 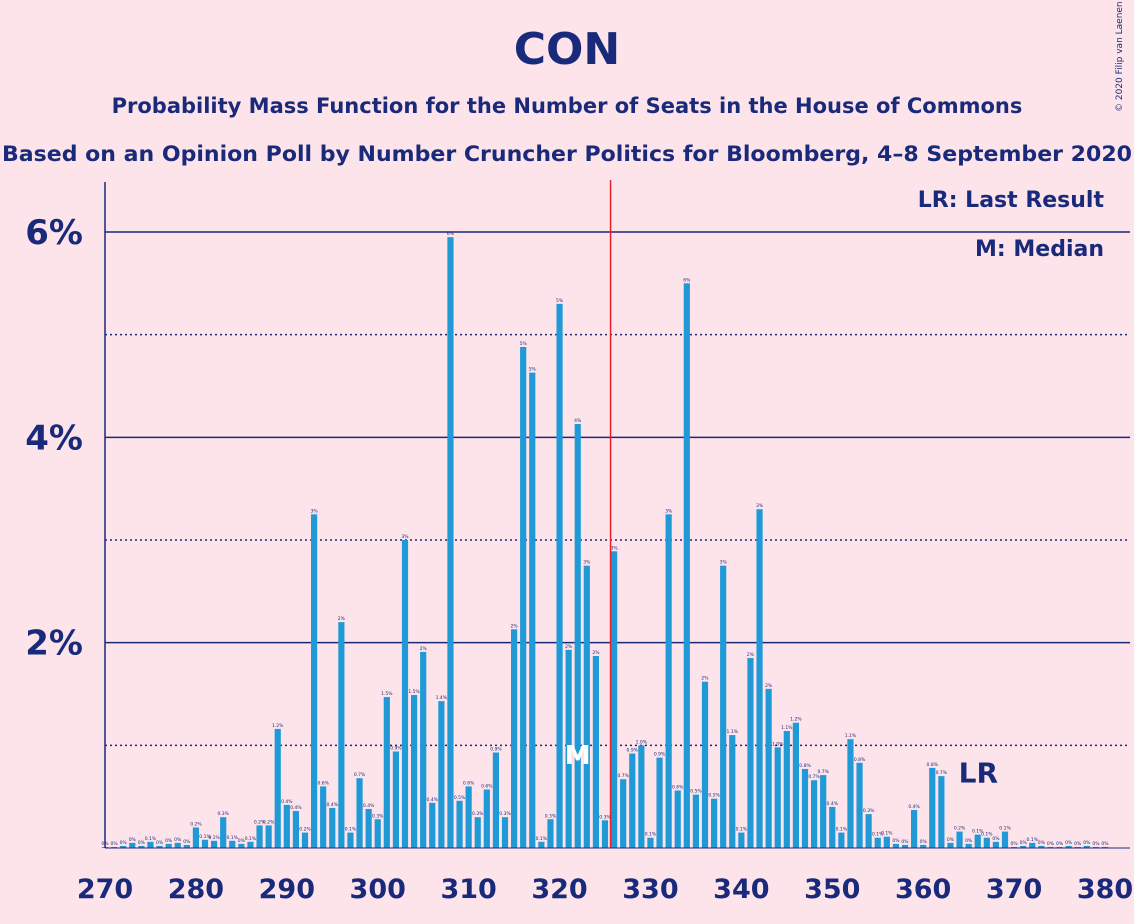 What do you see at coordinates (869, 811) in the screenshot?
I see `data-label-354: 0.3%` at bounding box center [869, 811].